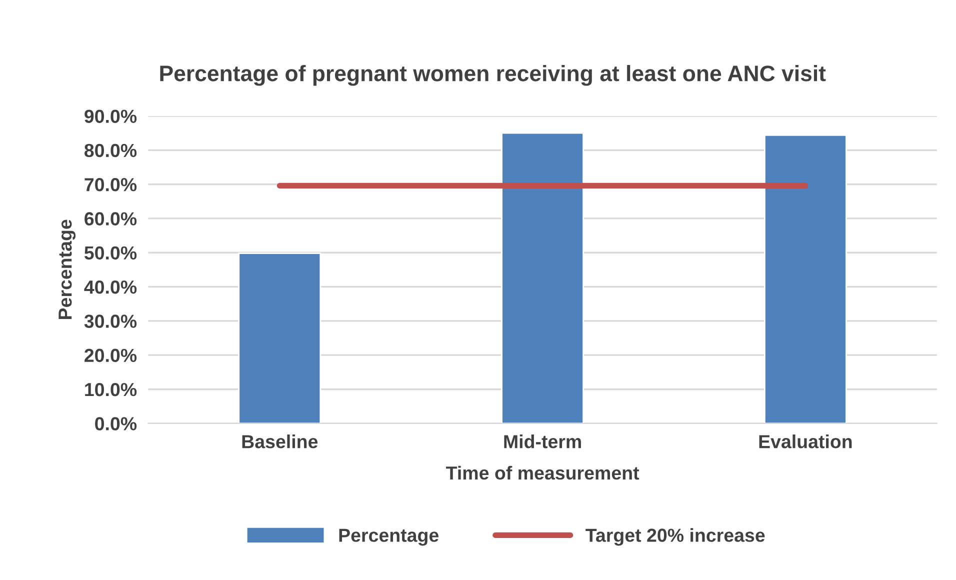 This screenshot has width=956, height=580. What do you see at coordinates (110, 355) in the screenshot?
I see `y-tick-label: 20.0%` at bounding box center [110, 355].